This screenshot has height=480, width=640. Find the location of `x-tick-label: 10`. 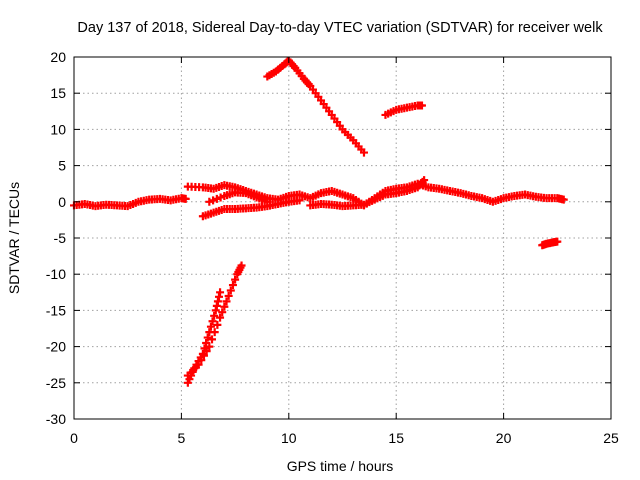

x-tick-label: 10 is located at coordinates (289, 438).